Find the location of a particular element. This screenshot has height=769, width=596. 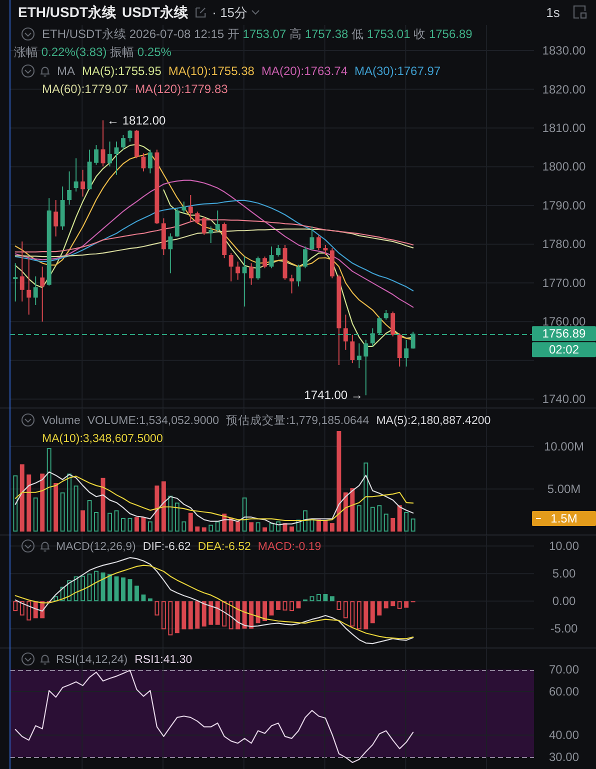

legend: Volume VOLUME:1,534,052.9000 预估成交量:1,779,185.0644 MA(5):2,180,887.4200 is located at coordinates (266, 421).